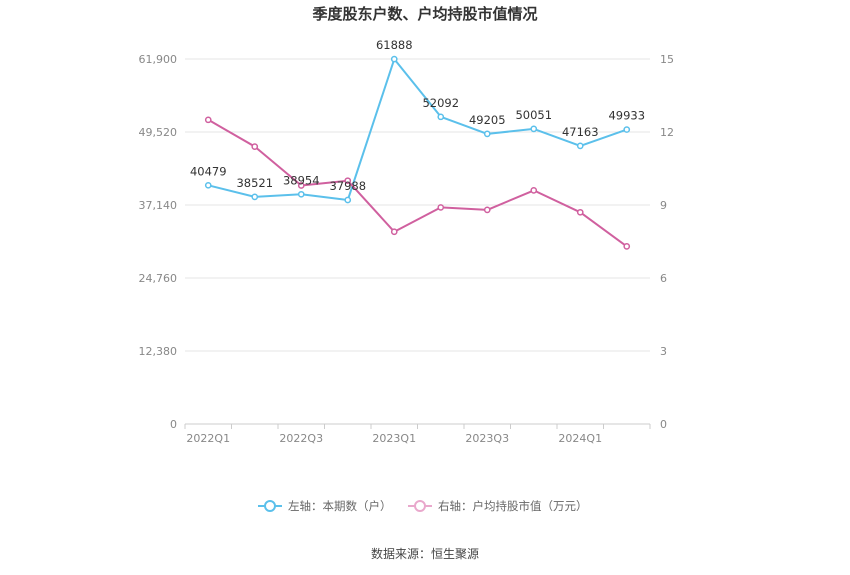 The image size is (850, 575). Describe the element at coordinates (173, 424) in the screenshot. I see `left-tick-label: 0` at that location.